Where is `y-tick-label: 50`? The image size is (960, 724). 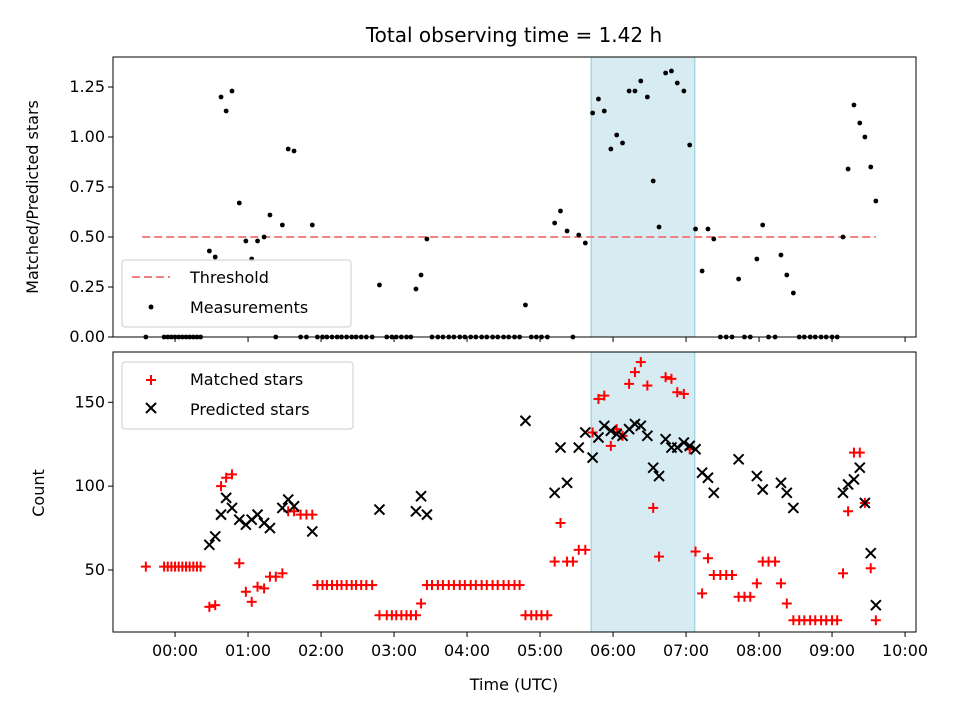 y-tick-label: 50 is located at coordinates (95, 569).